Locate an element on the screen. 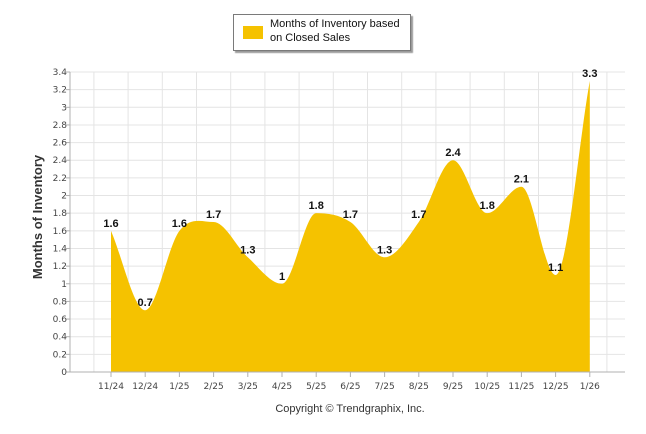  x-tick-label: 11/24 is located at coordinates (111, 387).